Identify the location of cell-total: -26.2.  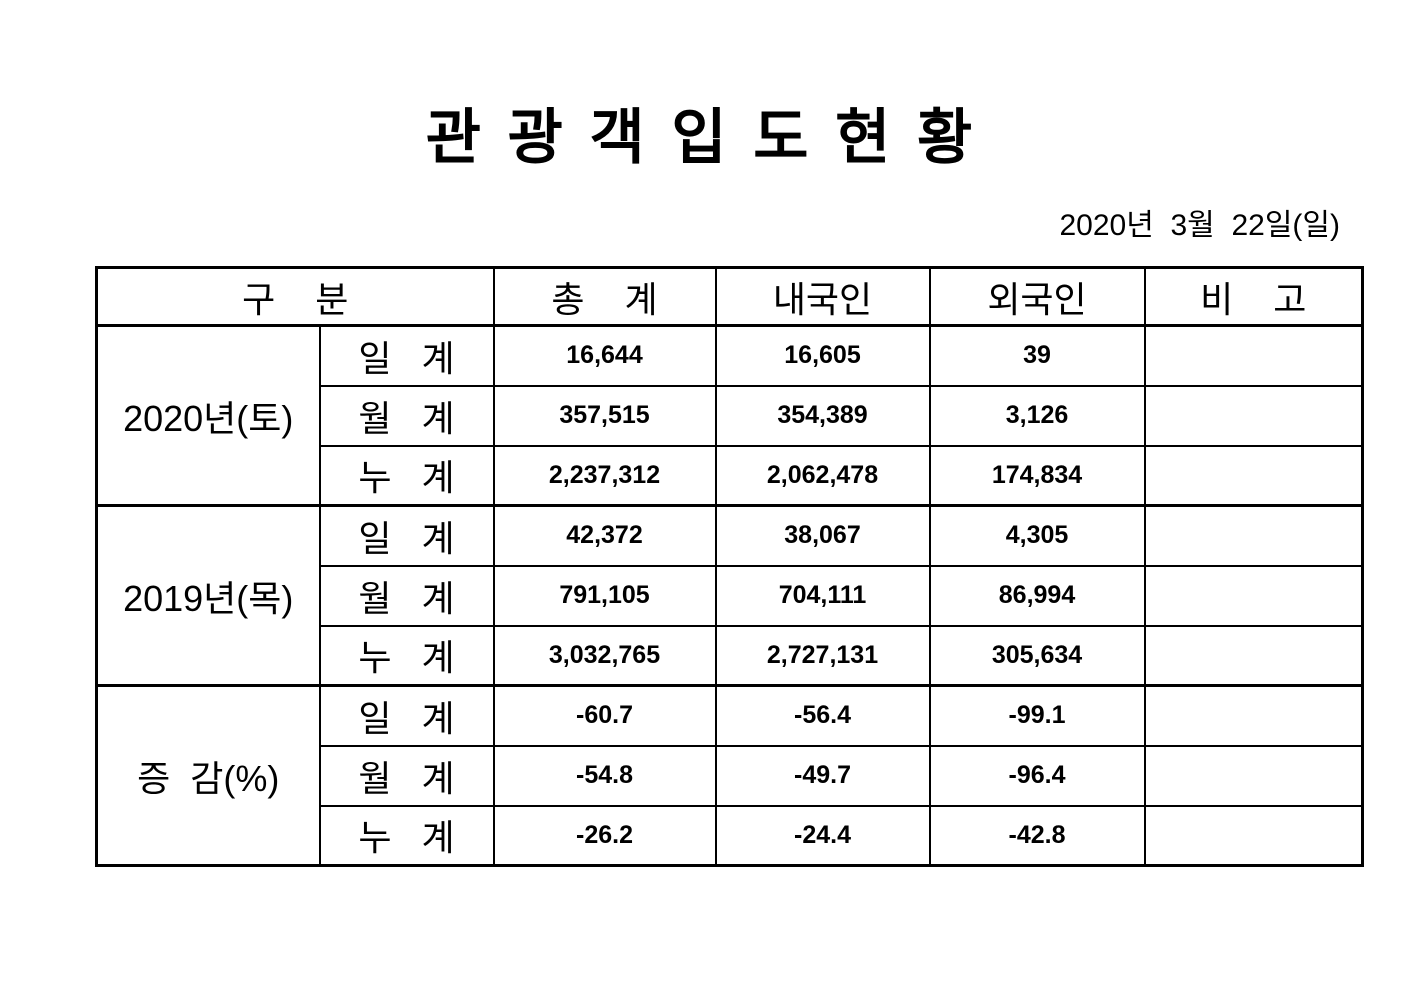
(604, 835).